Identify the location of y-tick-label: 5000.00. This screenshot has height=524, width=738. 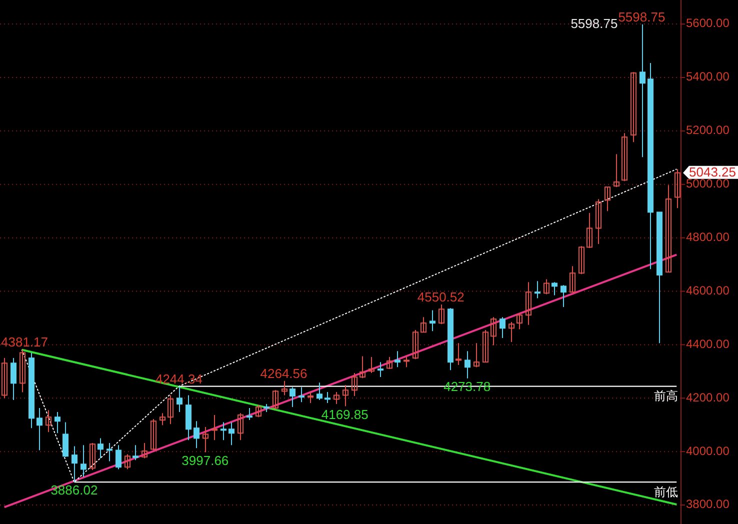
(708, 183).